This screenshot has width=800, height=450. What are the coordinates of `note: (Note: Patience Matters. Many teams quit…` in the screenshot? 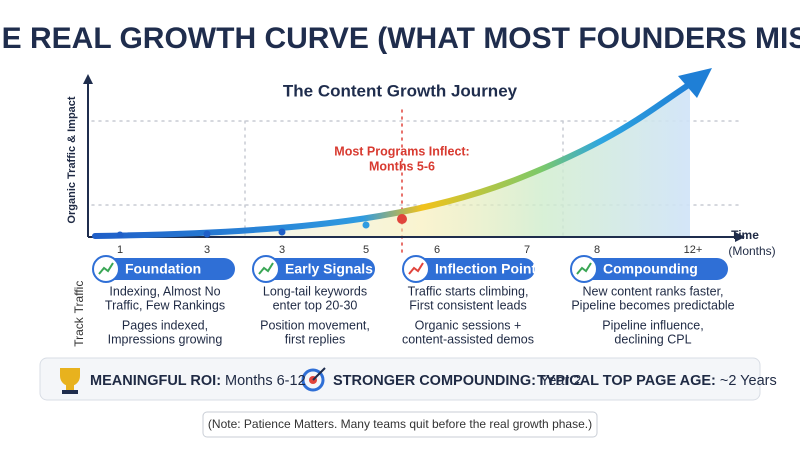 It's located at (400, 424).